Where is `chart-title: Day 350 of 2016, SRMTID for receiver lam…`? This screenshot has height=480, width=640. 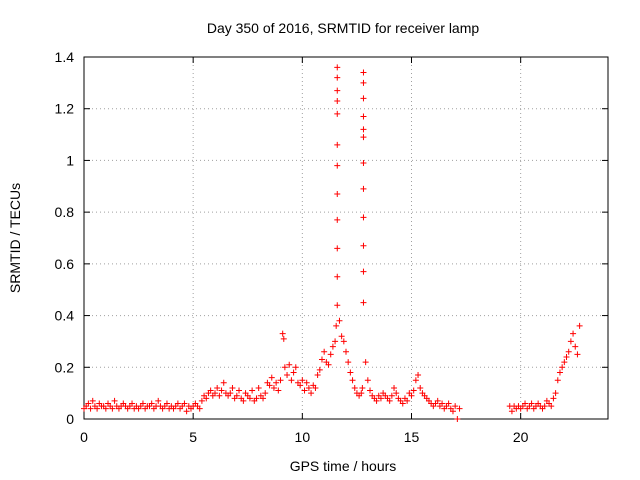
chart-title: Day 350 of 2016, SRMTID for receiver lam… is located at coordinates (343, 28).